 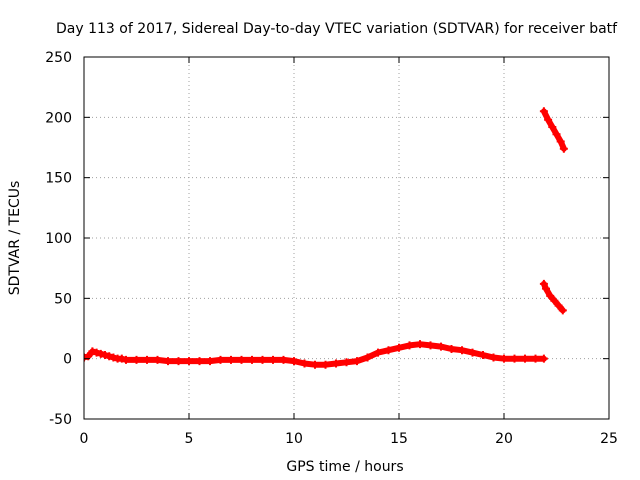 What do you see at coordinates (609, 439) in the screenshot?
I see `x-tick-label: 25` at bounding box center [609, 439].